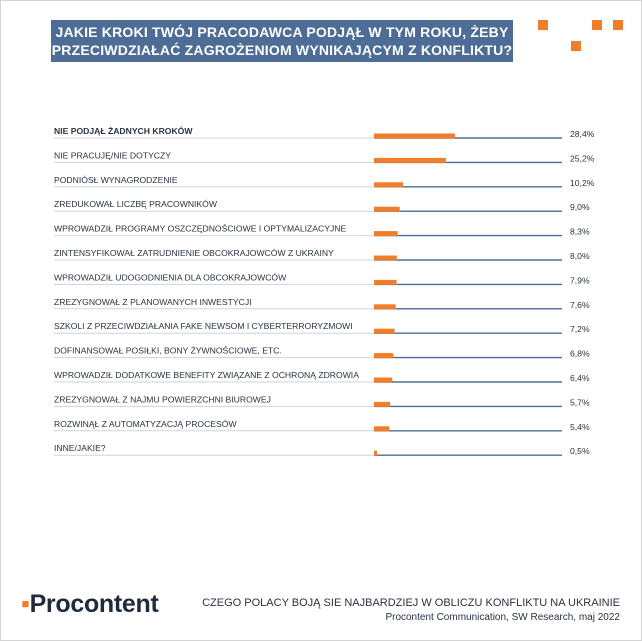 This screenshot has width=642, height=641. What do you see at coordinates (324, 156) in the screenshot?
I see `bar-row: NIE PRACUJĘ/NIE DOTYCZY 25,2%` at bounding box center [324, 156].